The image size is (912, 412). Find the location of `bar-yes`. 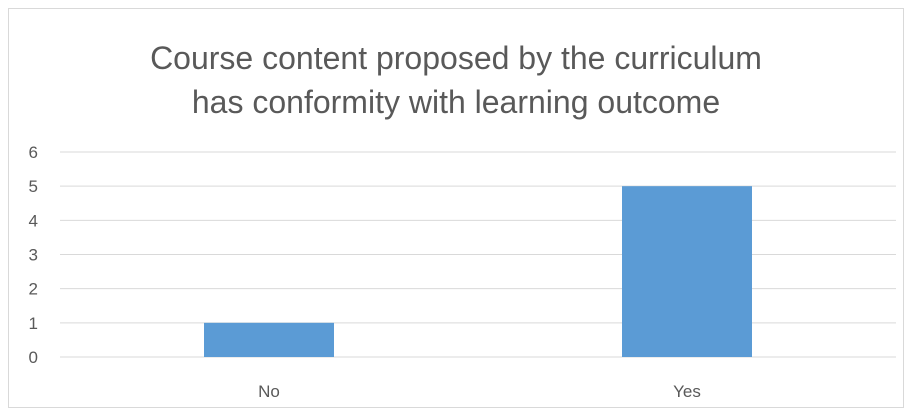

bar-yes is located at coordinates (687, 271).